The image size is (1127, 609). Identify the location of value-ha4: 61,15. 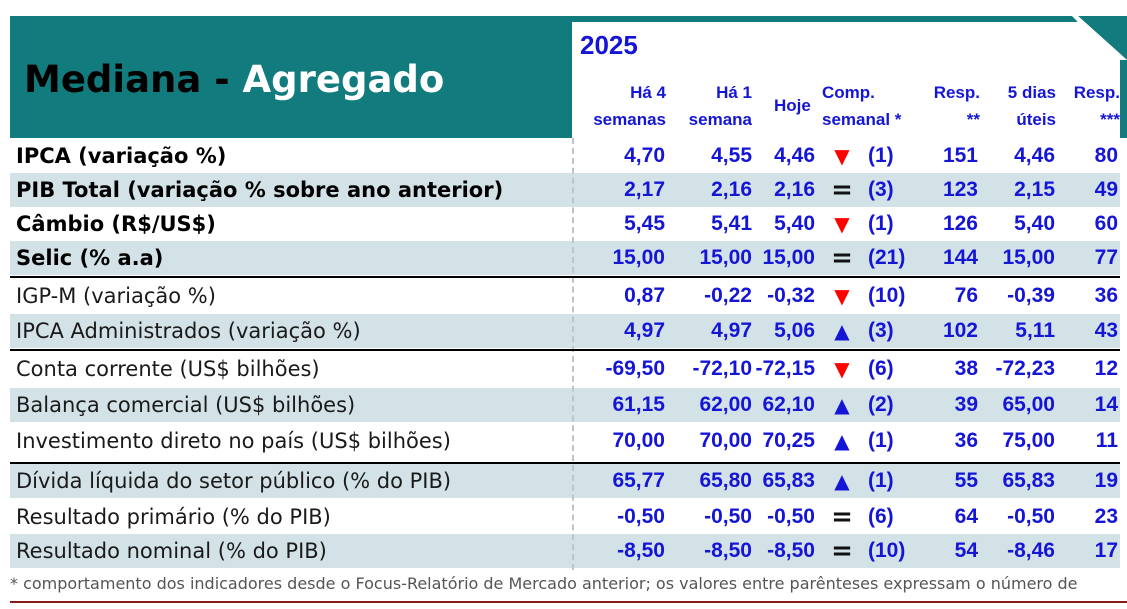
(638, 404).